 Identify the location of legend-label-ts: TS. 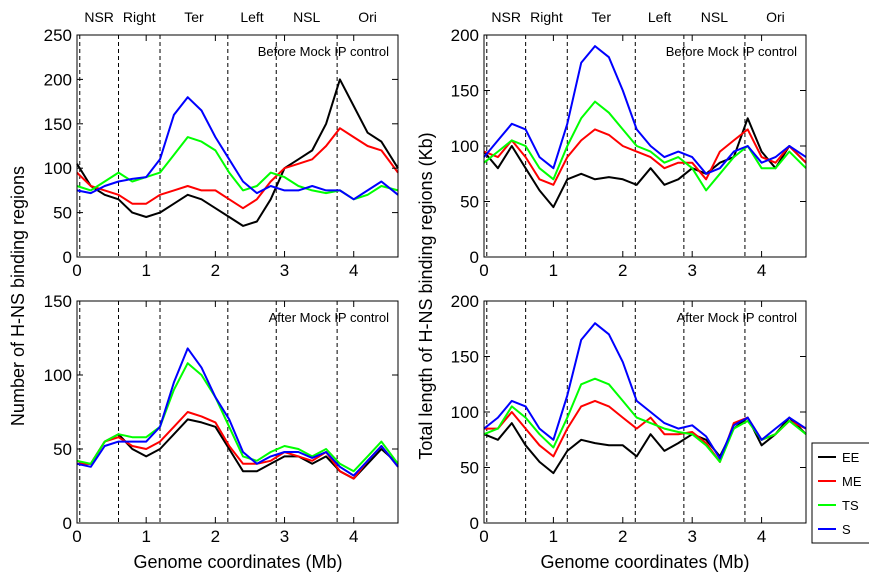
(850, 505).